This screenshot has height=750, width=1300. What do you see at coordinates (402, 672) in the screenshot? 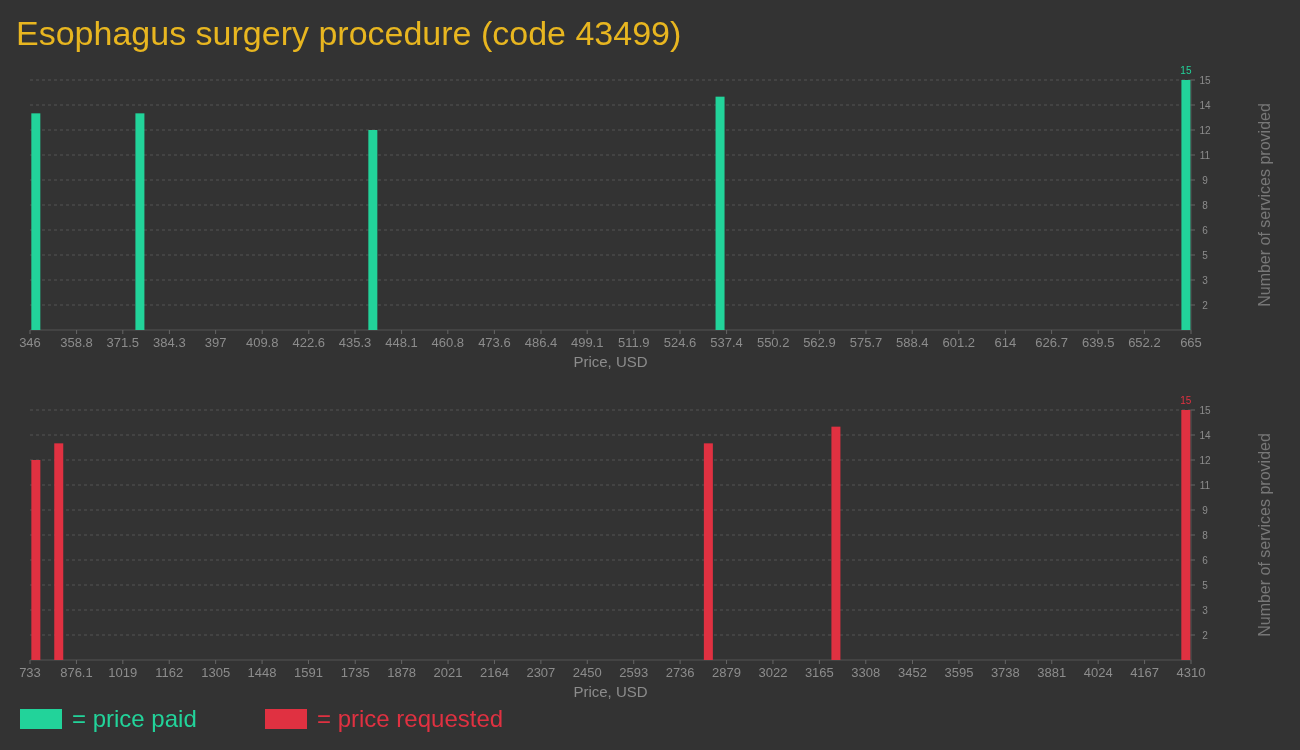
I see `x-tick-label: 1878` at bounding box center [402, 672].